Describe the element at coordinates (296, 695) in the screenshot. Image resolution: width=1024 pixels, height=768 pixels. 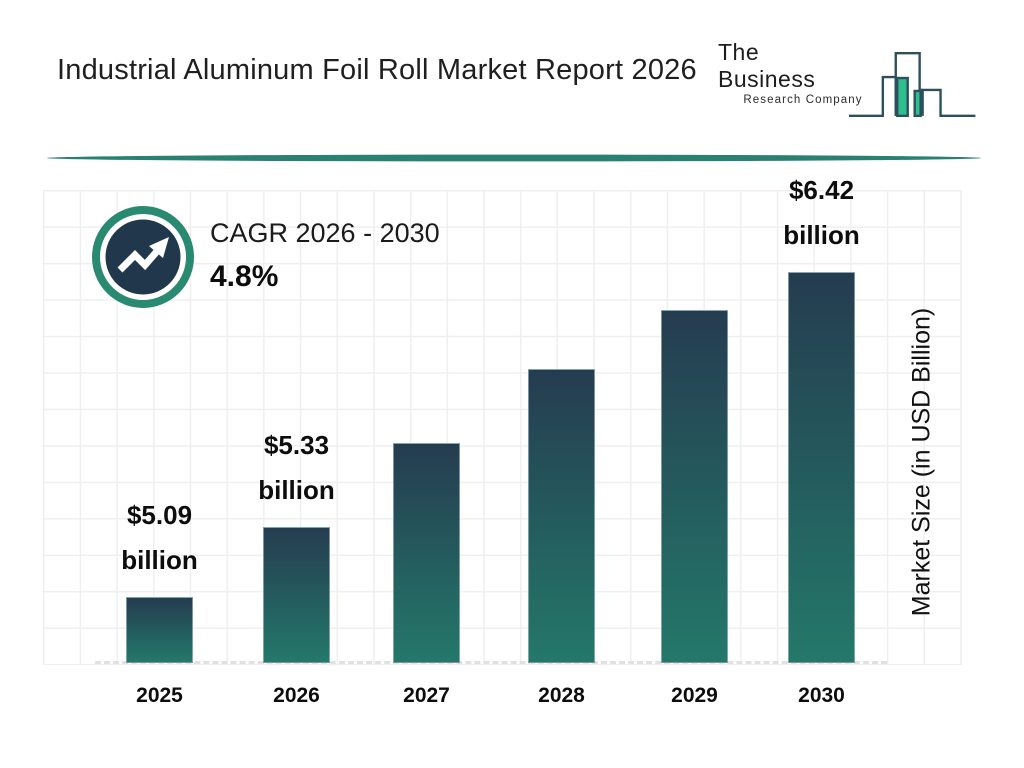
I see `year-label-2026: 2026` at that location.